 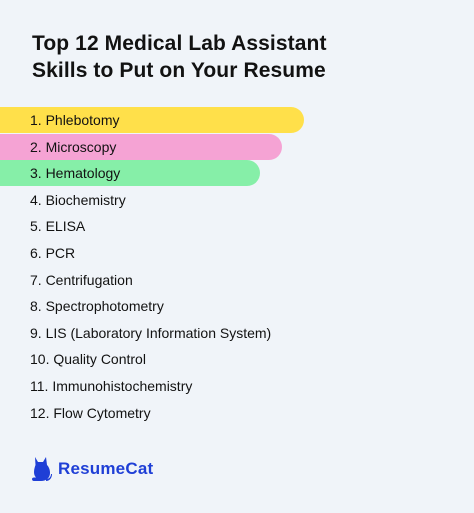 I want to click on skill-item-9: 9. LIS (Laboratory Information System), so click(x=237, y=333).